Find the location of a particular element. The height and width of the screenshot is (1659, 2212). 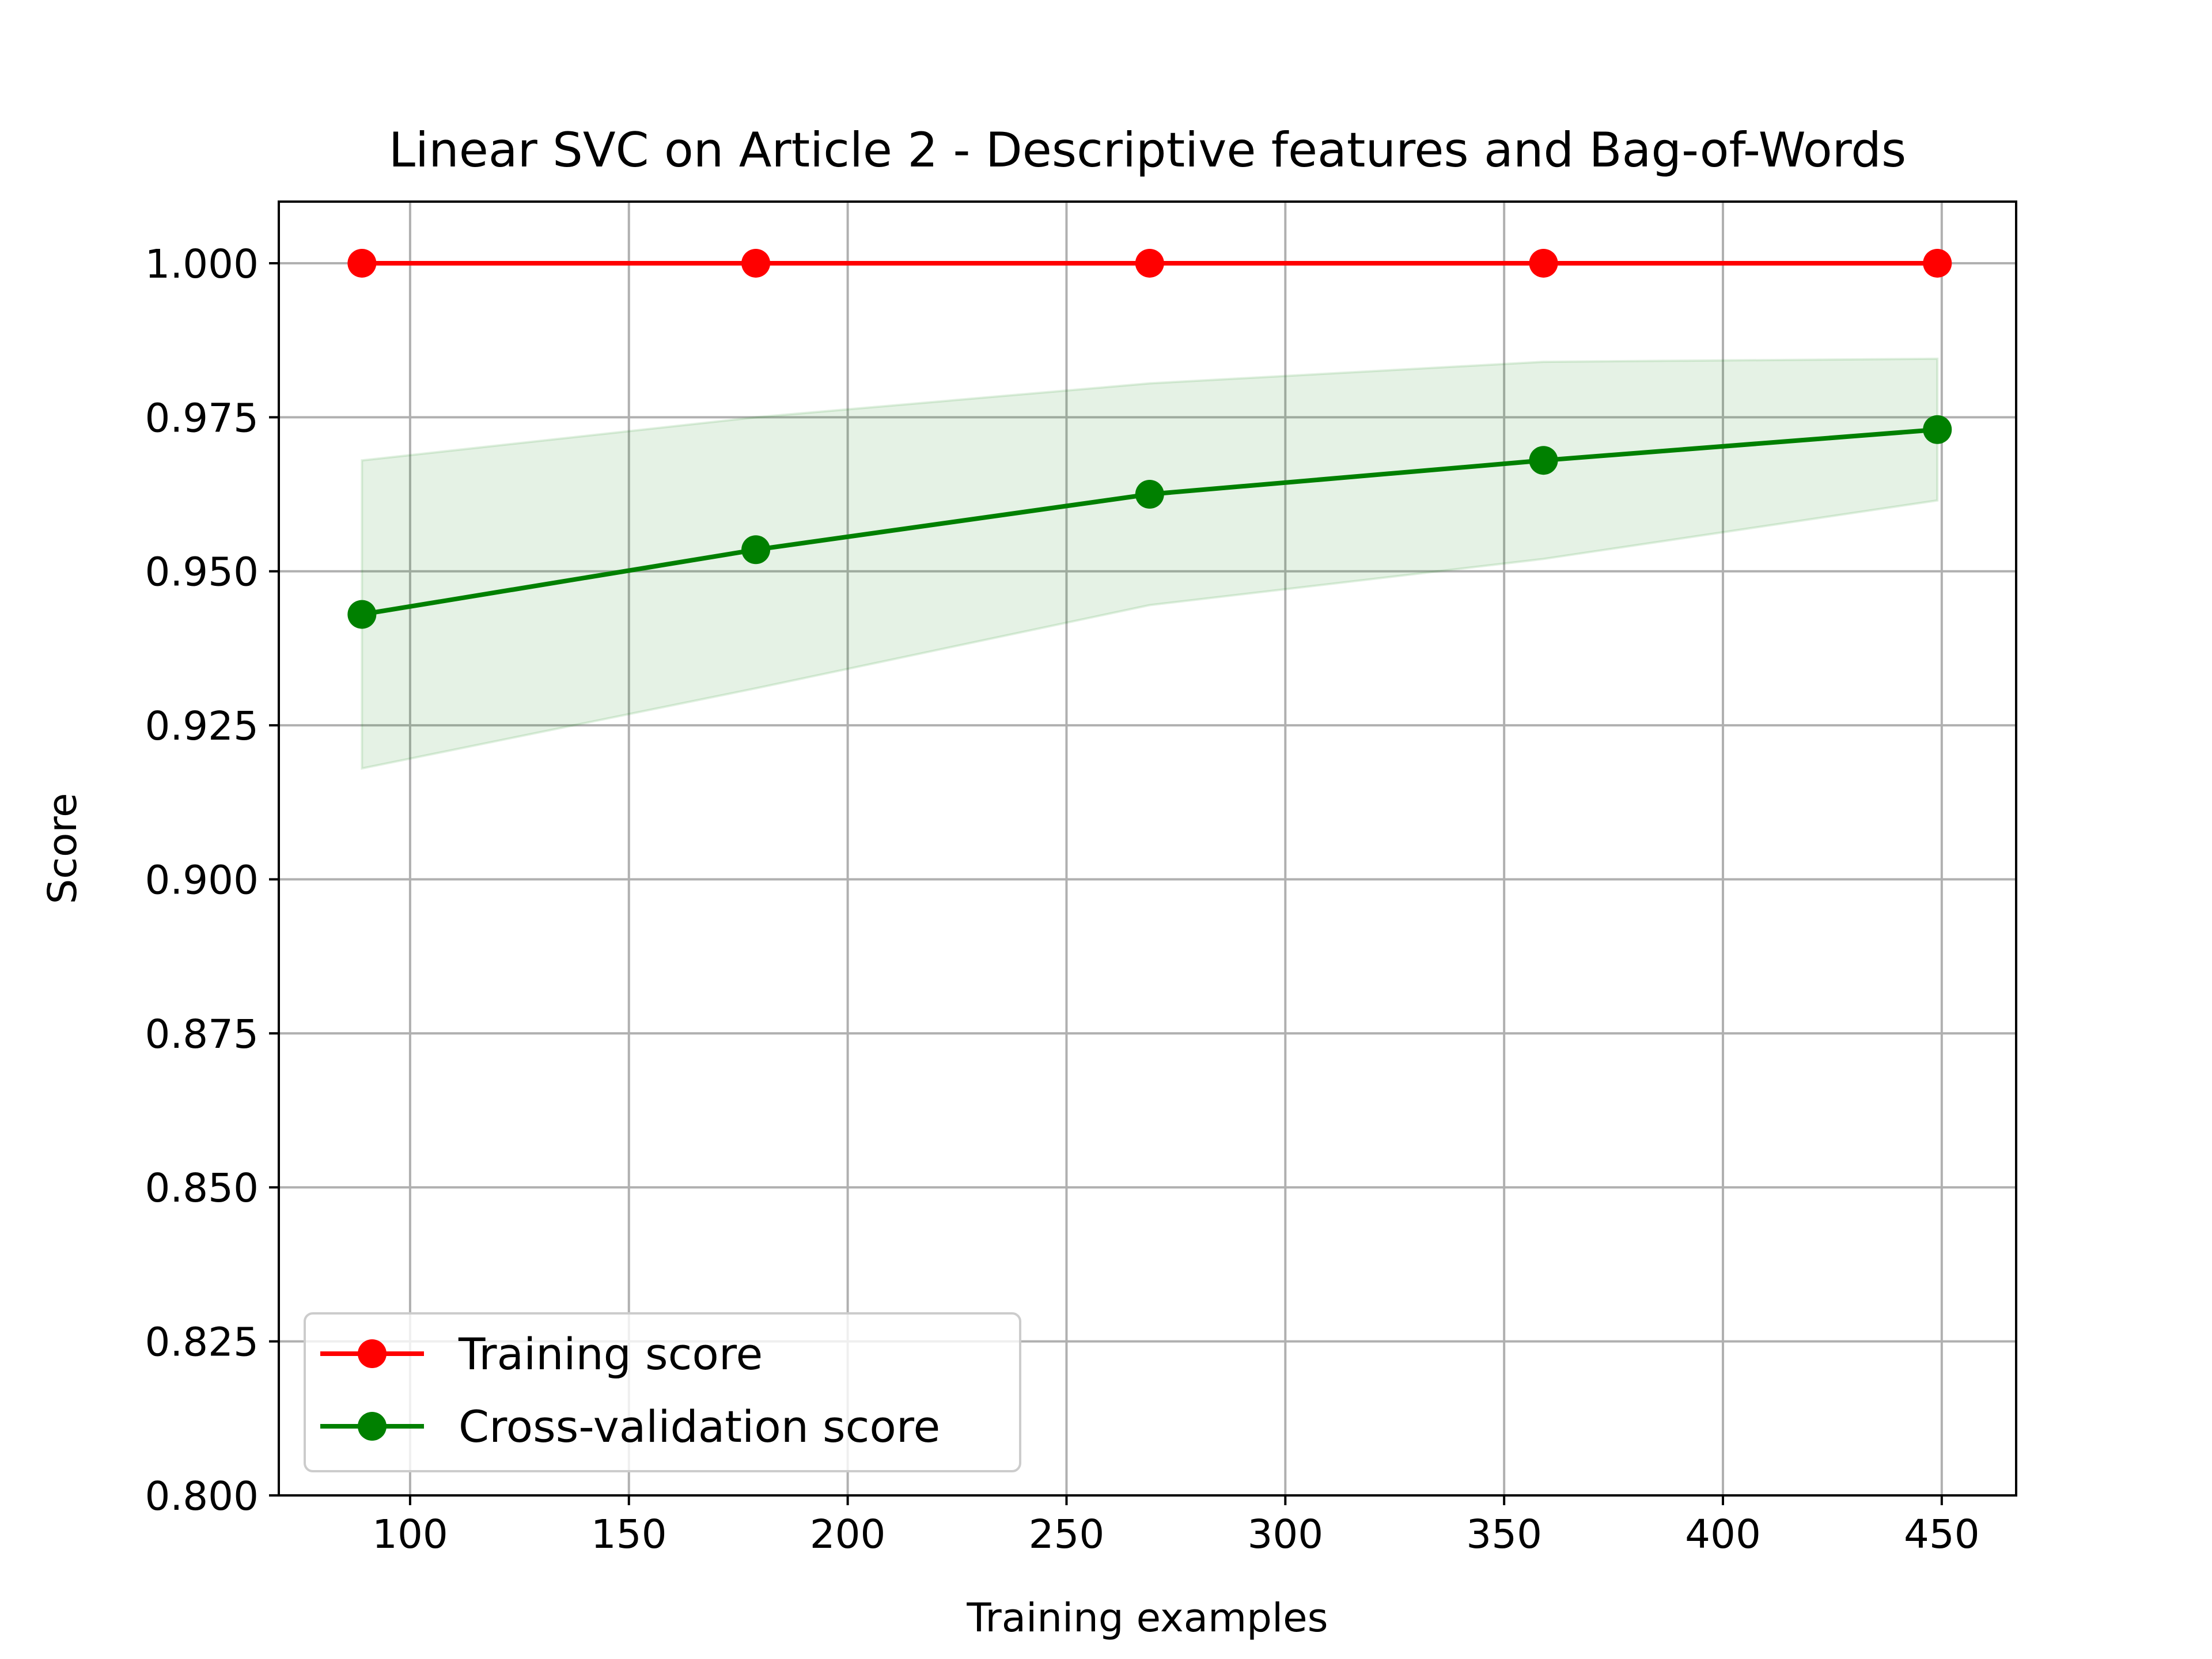

x-tick-label: 150 is located at coordinates (629, 1535).